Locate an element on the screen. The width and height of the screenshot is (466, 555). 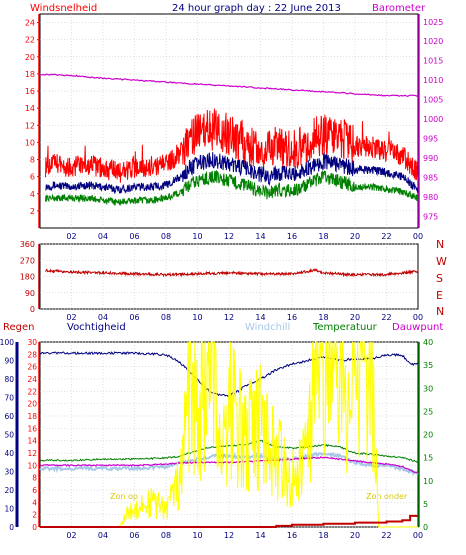
direction-axis-labels: N W S E N is located at coordinates (441, 278).